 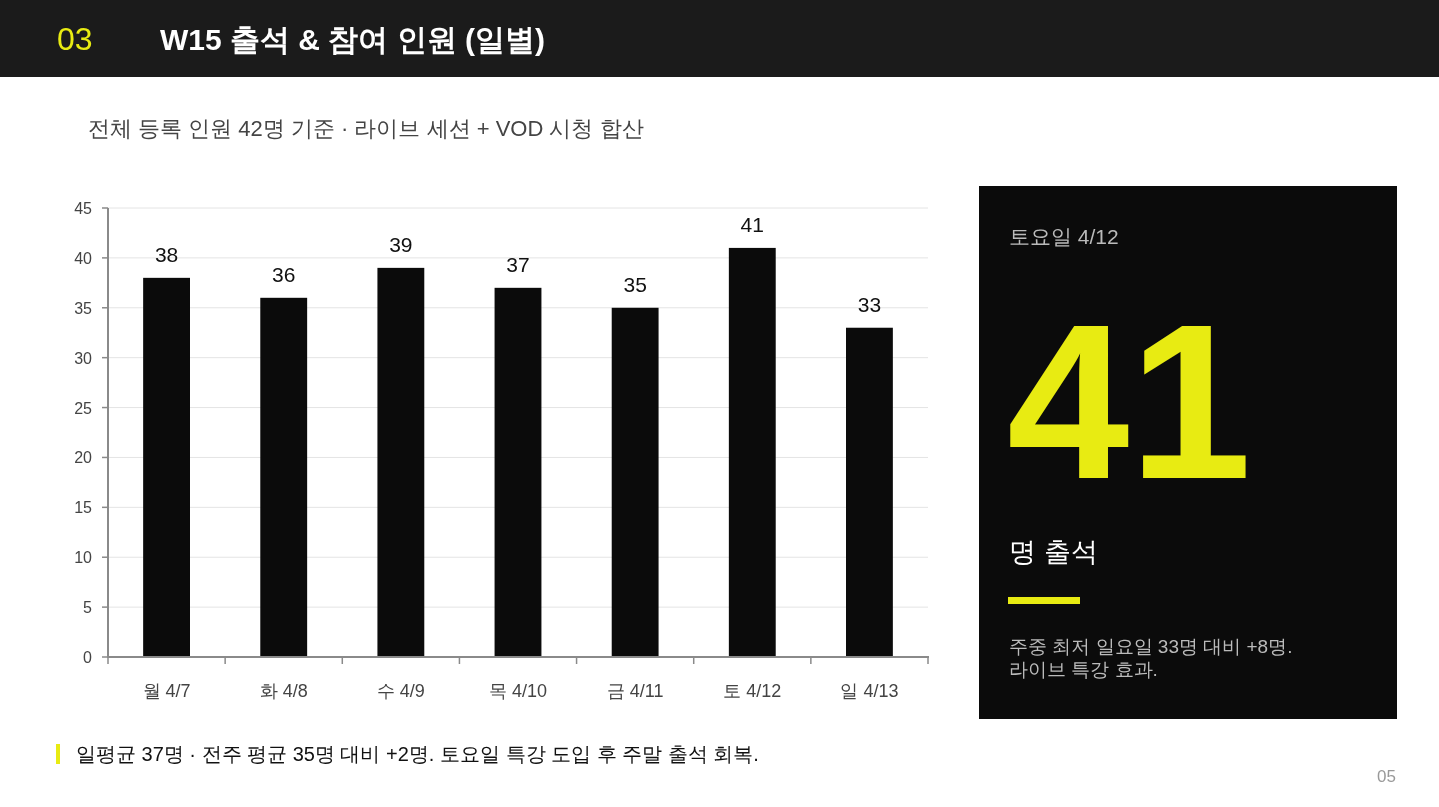 I want to click on y-tick-label: 30, so click(x=83, y=358).